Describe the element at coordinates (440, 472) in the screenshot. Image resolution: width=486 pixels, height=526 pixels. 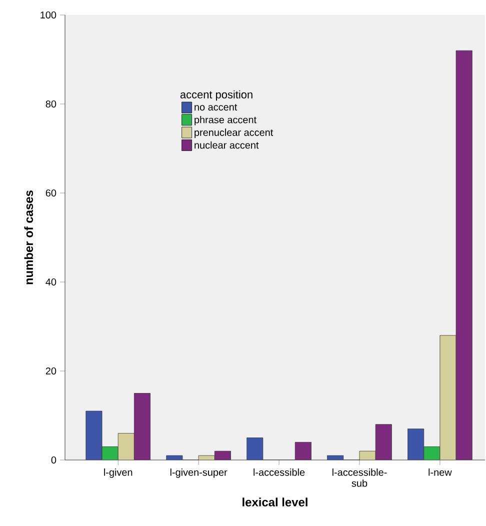
I see `x-tick-label: l-new` at that location.